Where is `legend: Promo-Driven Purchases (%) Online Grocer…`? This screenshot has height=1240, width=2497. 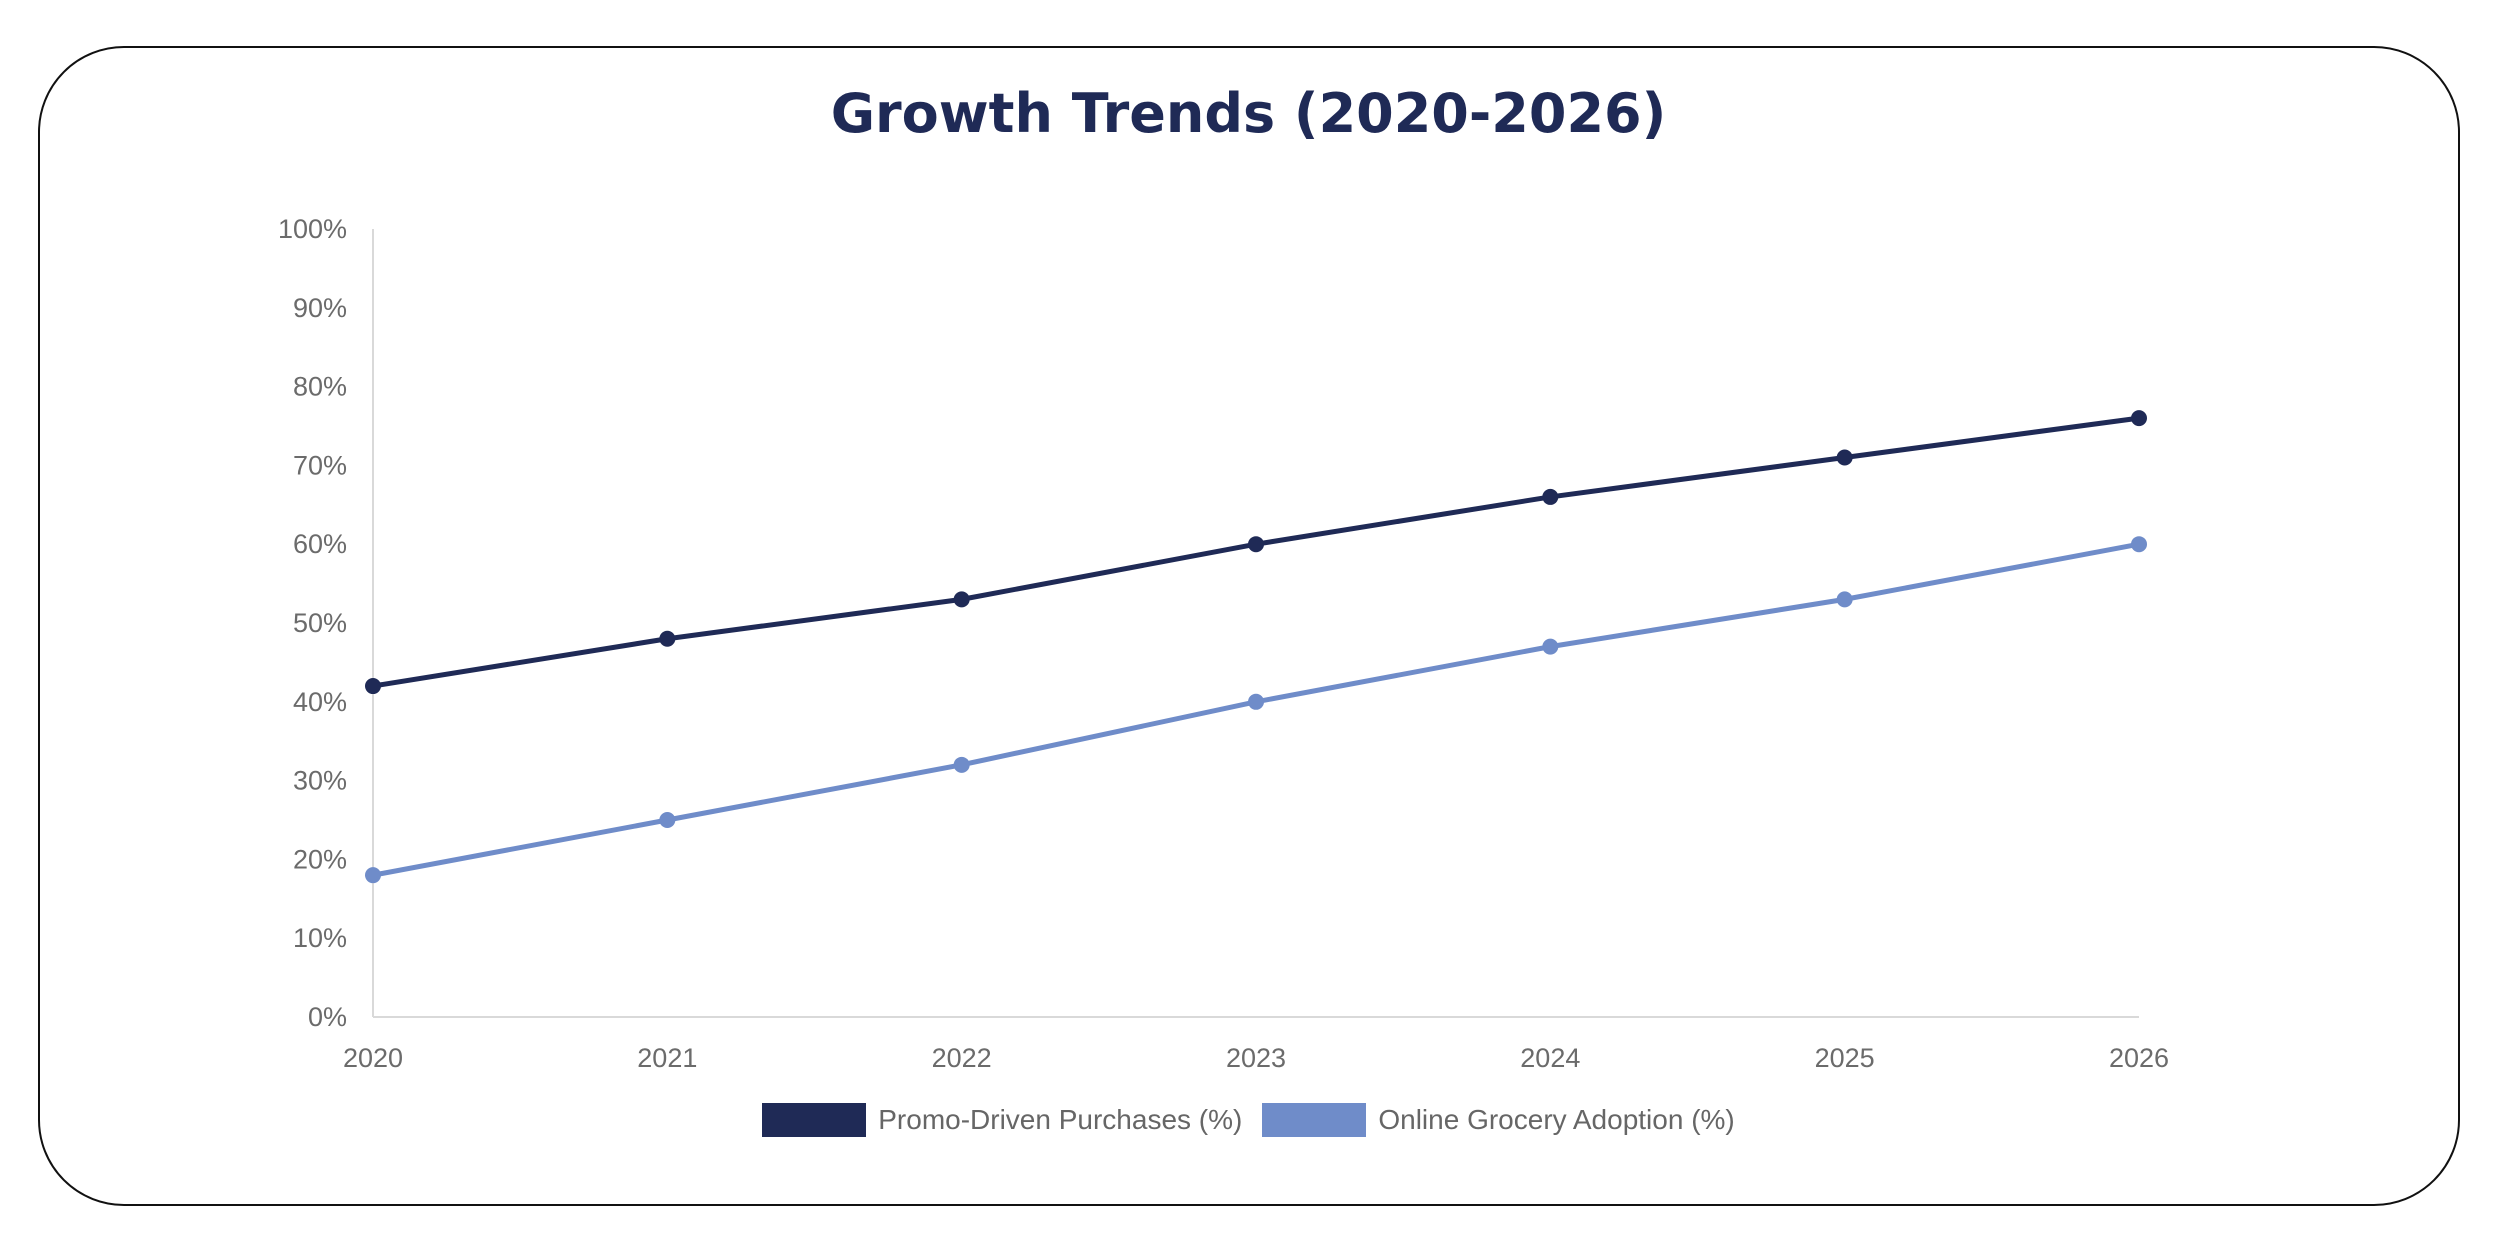
legend: Promo-Driven Purchases (%) Online Grocer… is located at coordinates (1248, 1120).